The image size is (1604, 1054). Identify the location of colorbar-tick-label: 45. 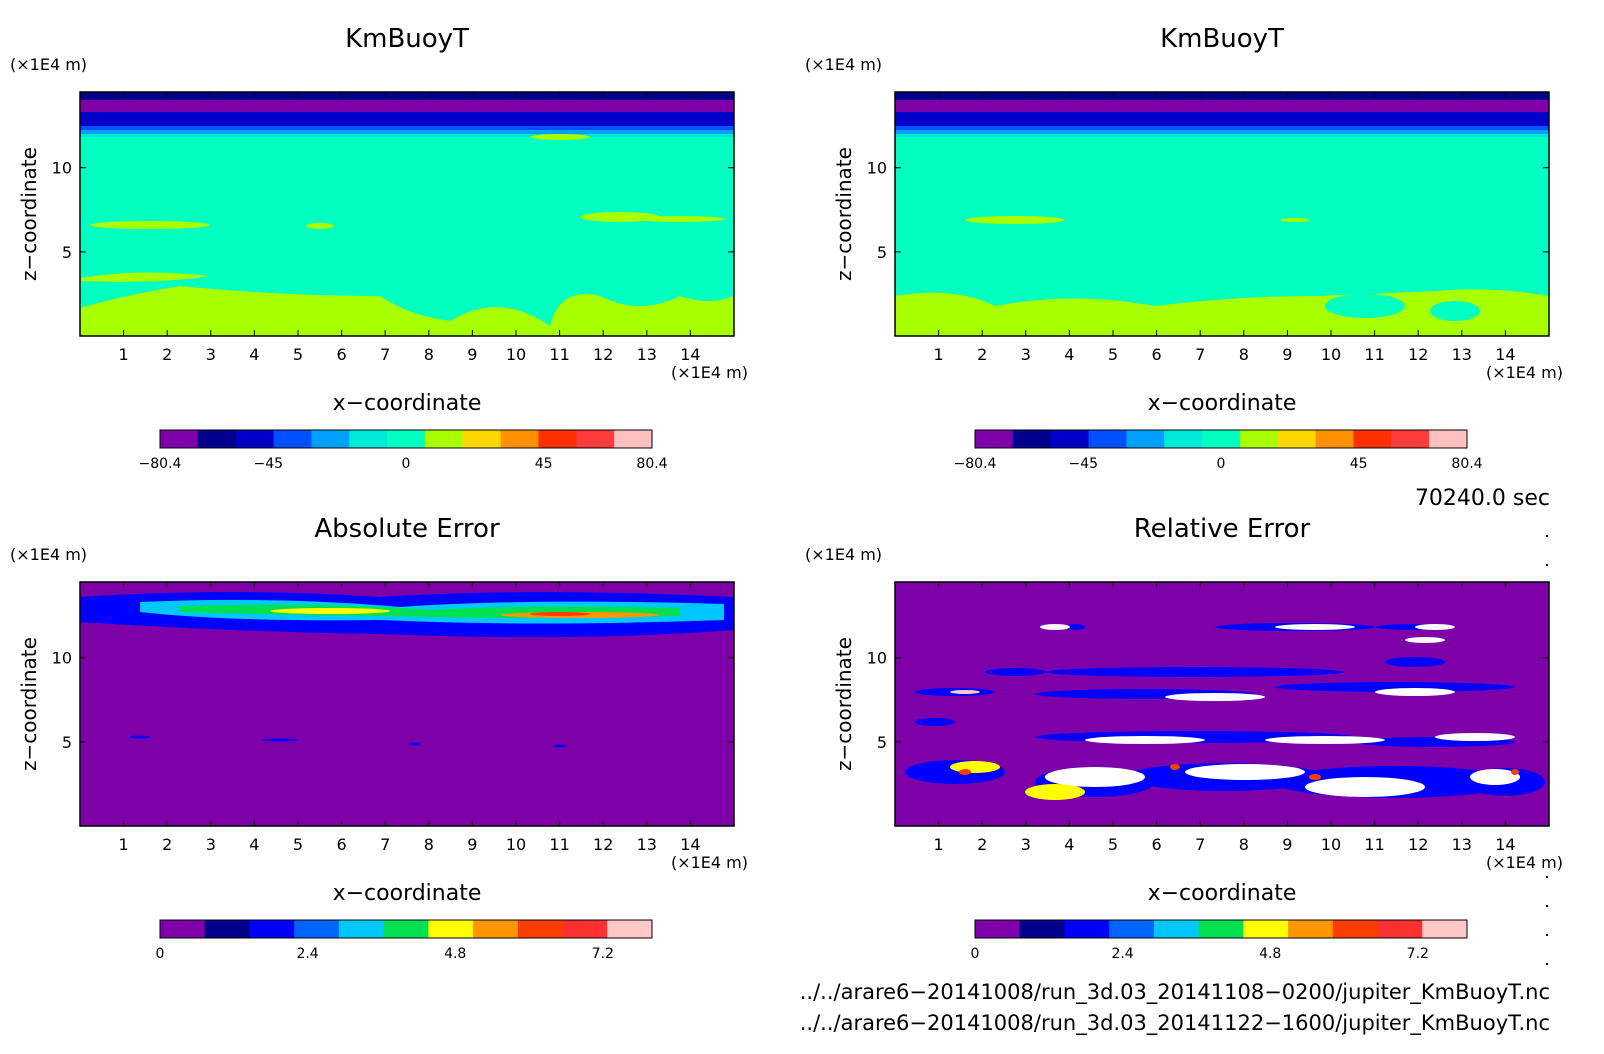
(544, 464).